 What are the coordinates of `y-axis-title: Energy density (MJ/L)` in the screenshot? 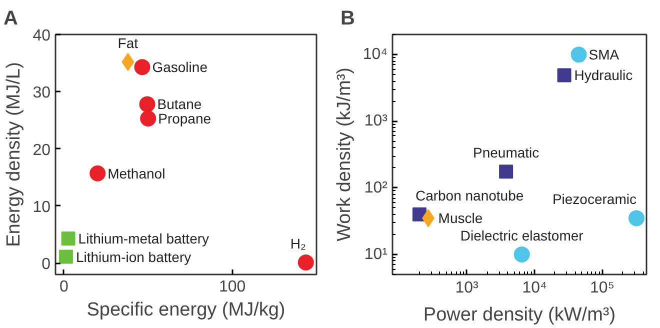 It's located at (14, 154).